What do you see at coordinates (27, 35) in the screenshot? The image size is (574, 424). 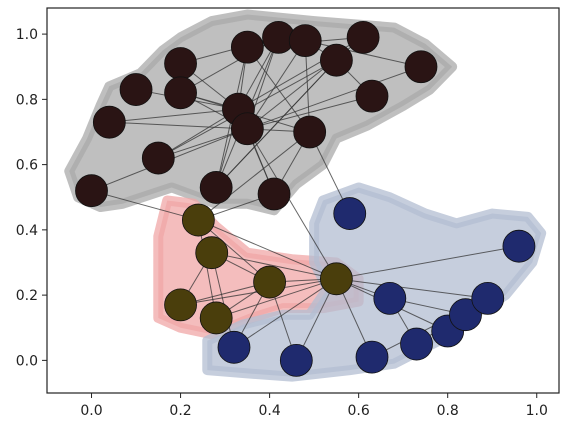 I see `y-tick-label: 1.0` at bounding box center [27, 35].